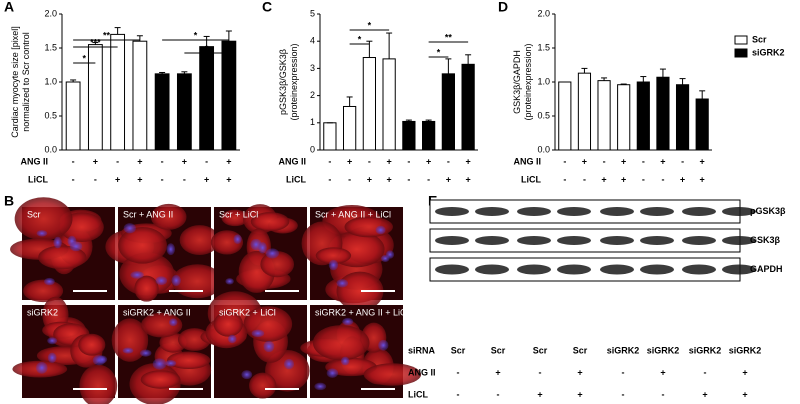  Describe the element at coordinates (161, 354) in the screenshot. I see `micrograph: siGRK2 + ANG II` at that location.